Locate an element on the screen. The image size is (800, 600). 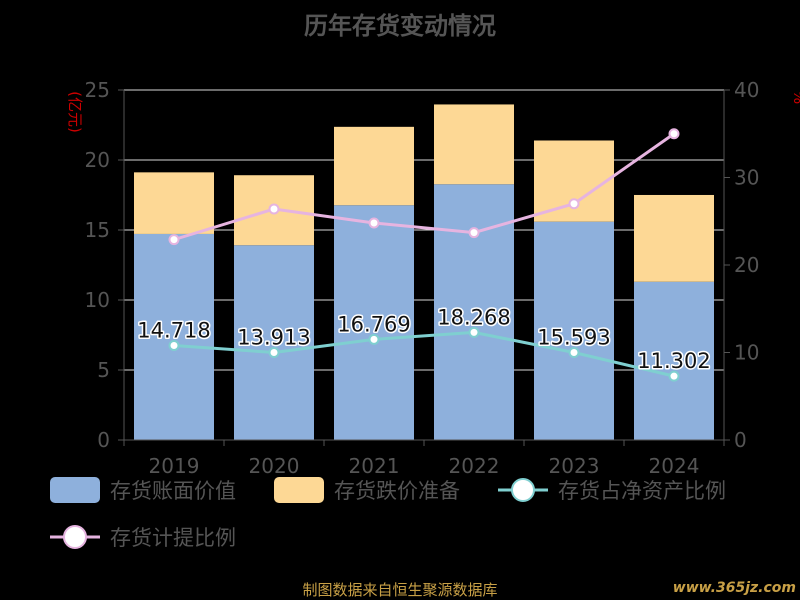
legend-provision-ratio-label: 存货计提比例 is located at coordinates (173, 538).